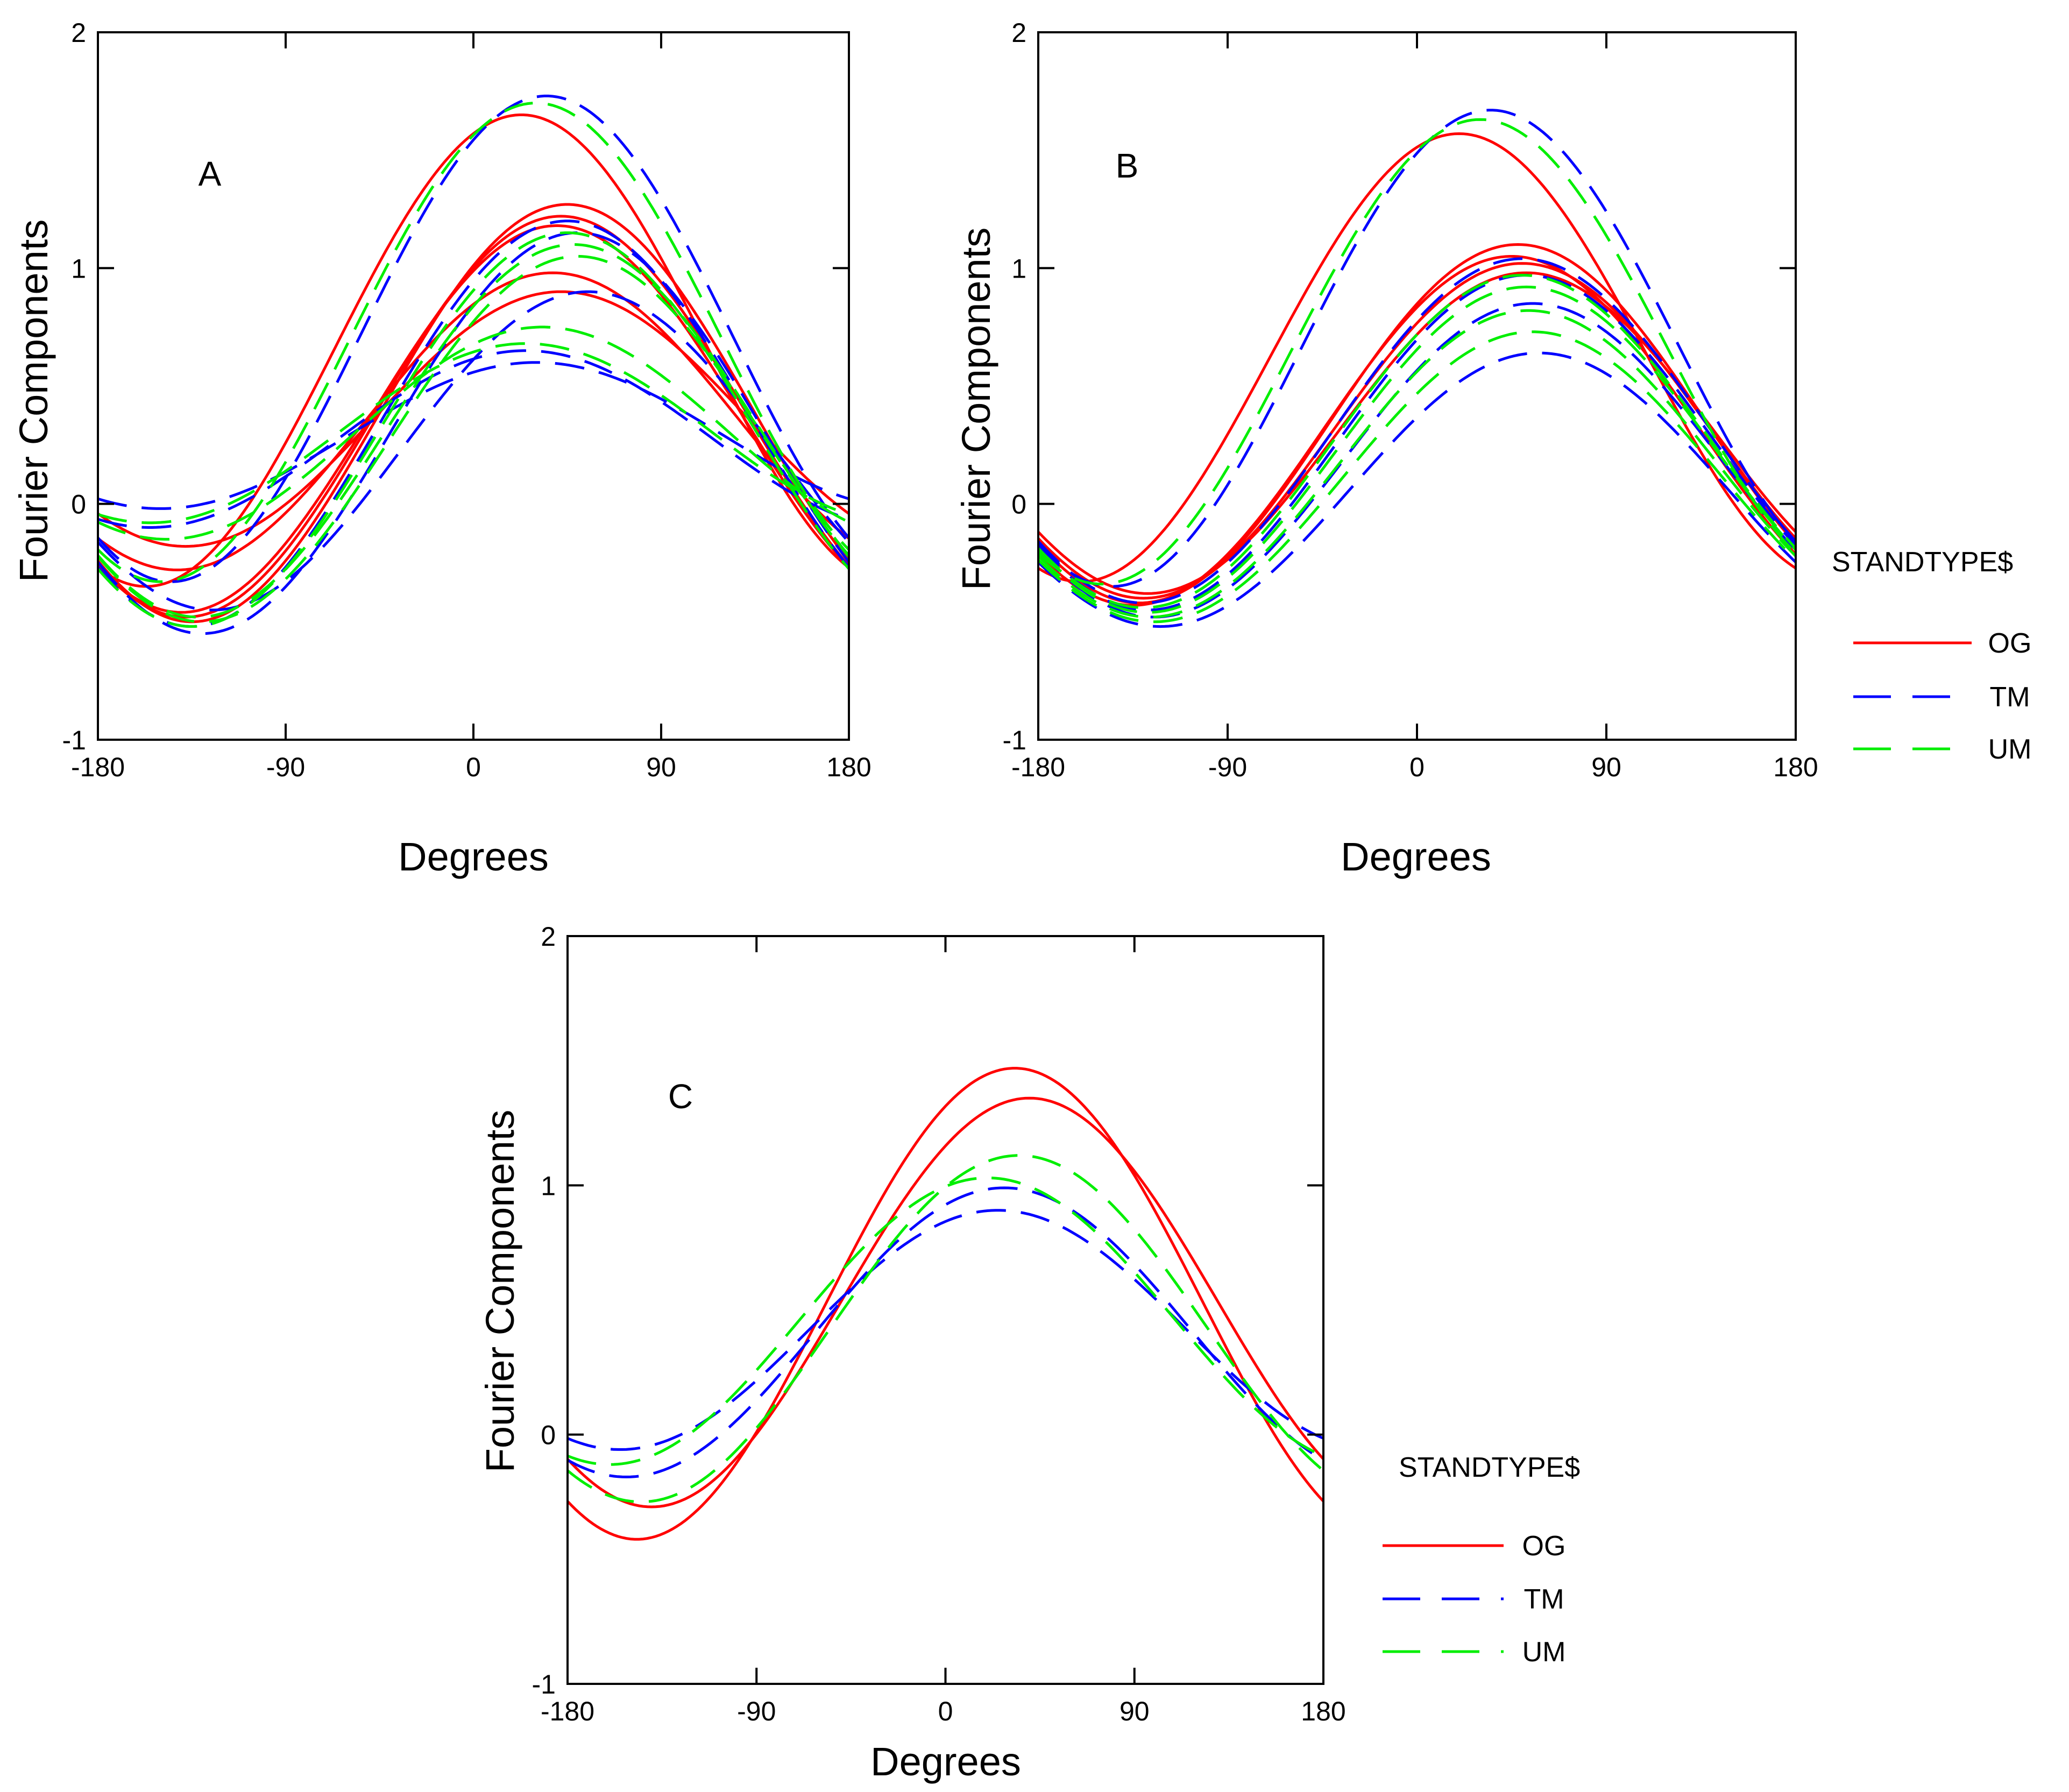  I want to click on panel-letter: B, so click(1128, 165).